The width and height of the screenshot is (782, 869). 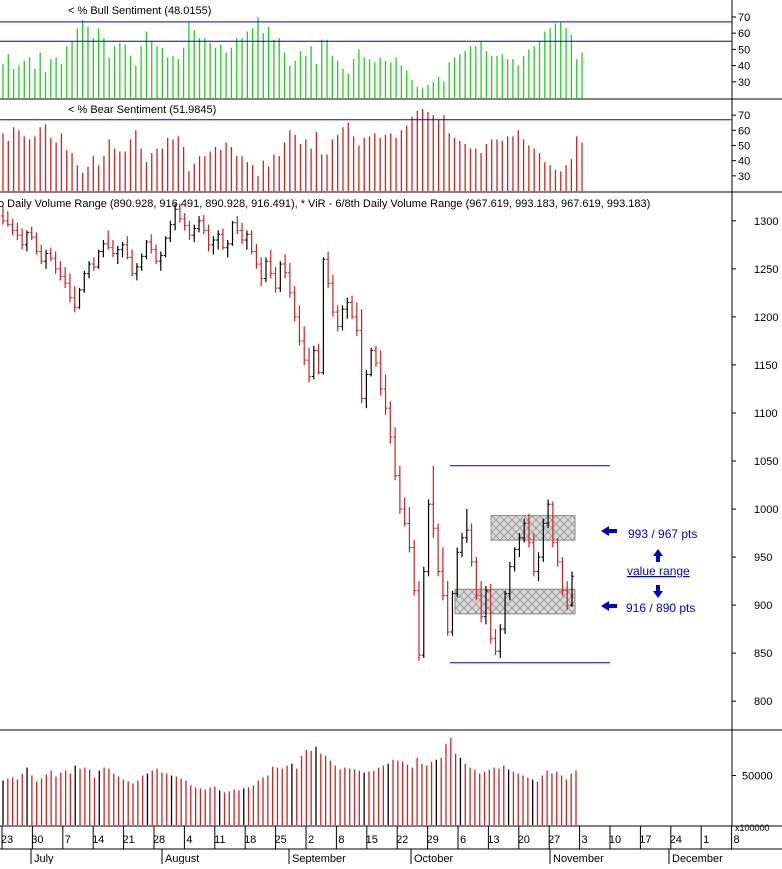 I want to click on x-tick-label: 1, so click(x=706, y=840).